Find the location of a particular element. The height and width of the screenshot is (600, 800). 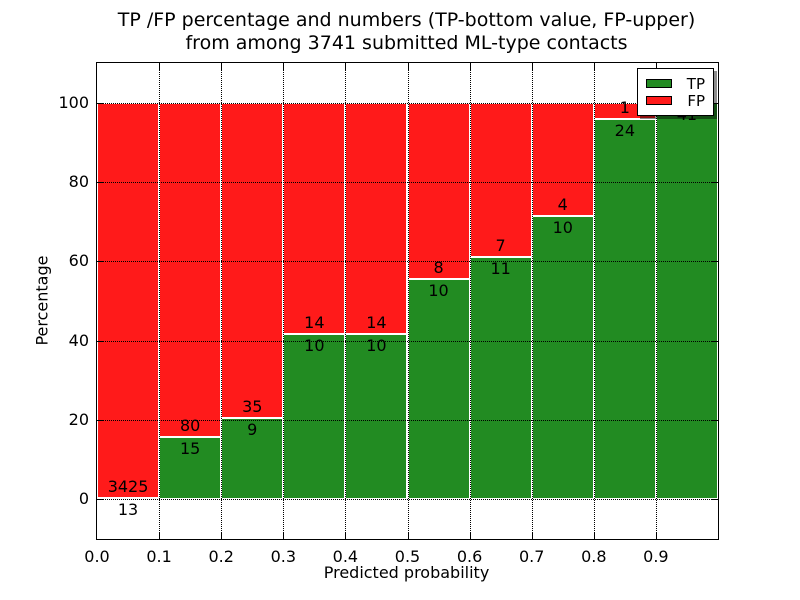

x-tick-label: 0.9 is located at coordinates (656, 556).